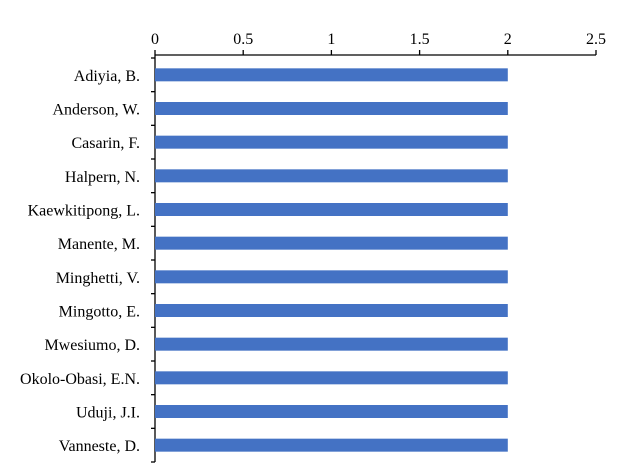 The image size is (636, 474). What do you see at coordinates (102, 177) in the screenshot?
I see `category-label: Halpern, N.` at bounding box center [102, 177].